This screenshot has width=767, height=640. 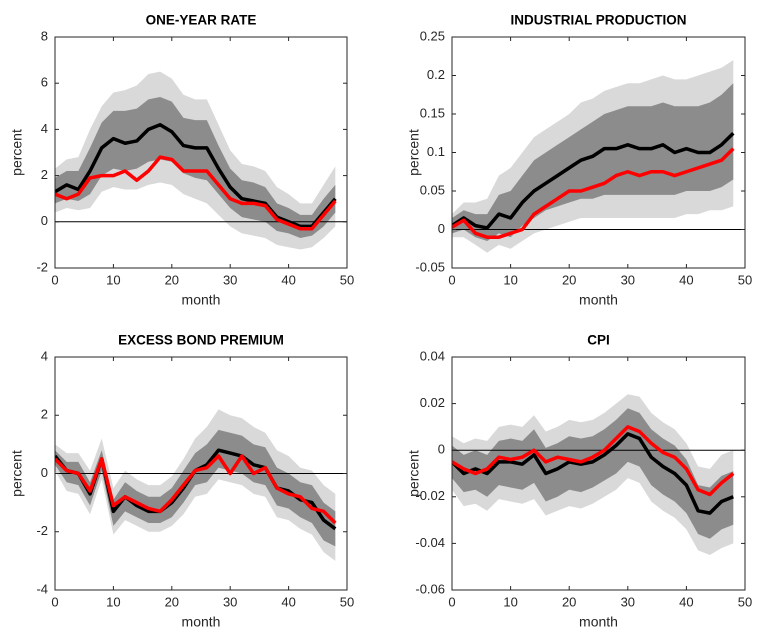 What do you see at coordinates (44, 35) in the screenshot?
I see `y-tick-label: 8` at bounding box center [44, 35].